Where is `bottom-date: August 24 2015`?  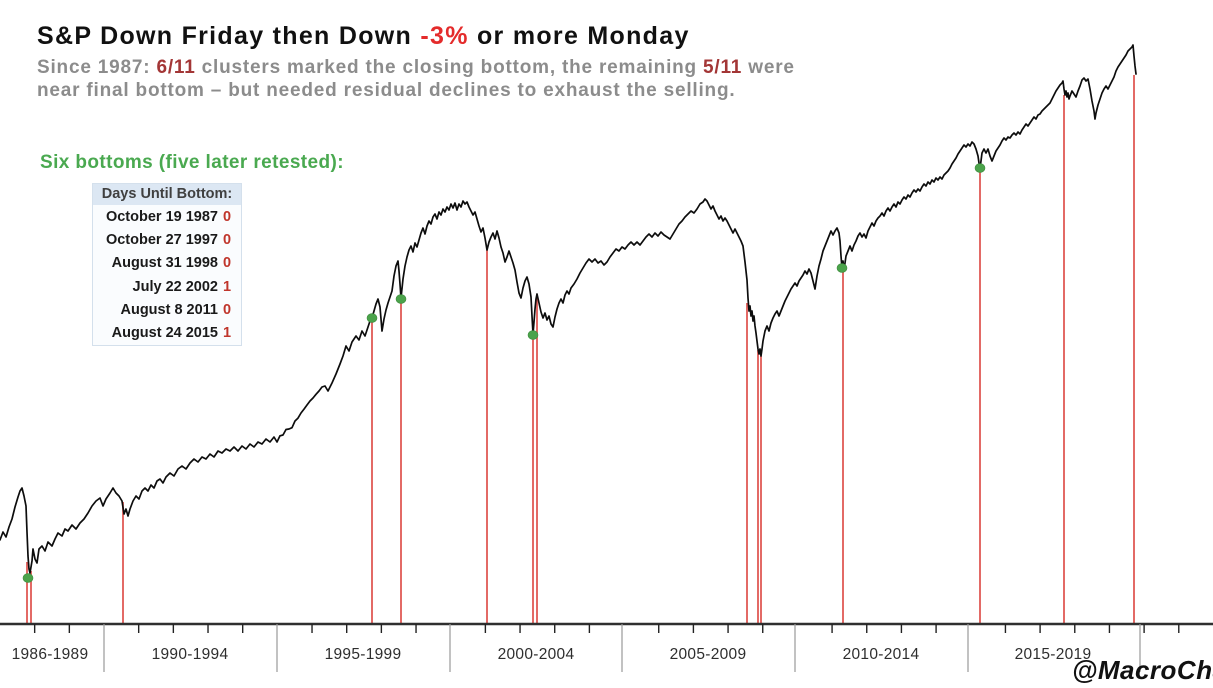
bottom-date: August 24 2015 is located at coordinates (164, 333).